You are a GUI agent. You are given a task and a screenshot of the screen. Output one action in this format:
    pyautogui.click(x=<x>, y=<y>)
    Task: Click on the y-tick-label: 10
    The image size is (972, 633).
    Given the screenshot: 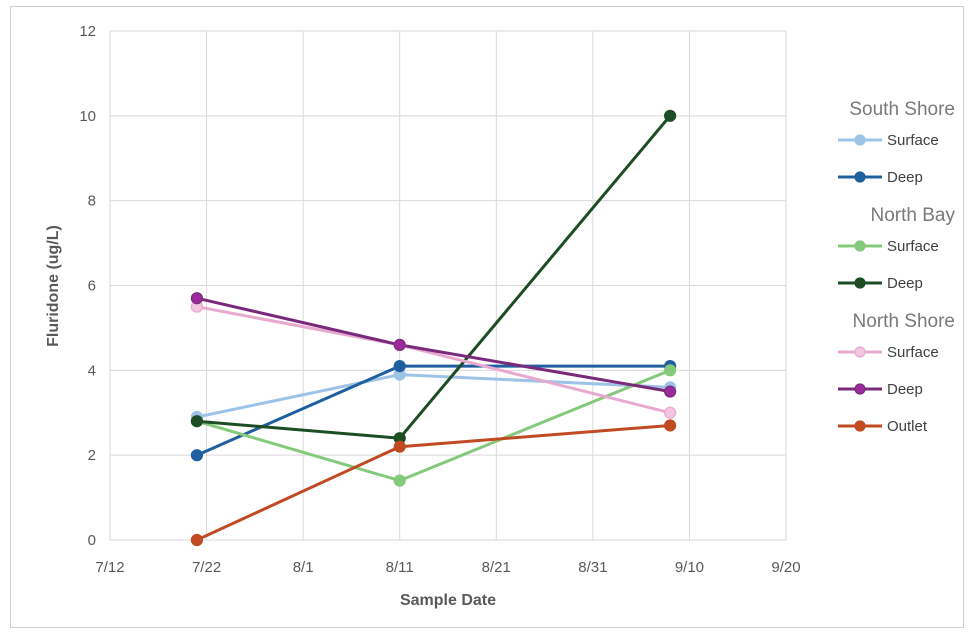 What is the action you would take?
    pyautogui.click(x=87, y=116)
    